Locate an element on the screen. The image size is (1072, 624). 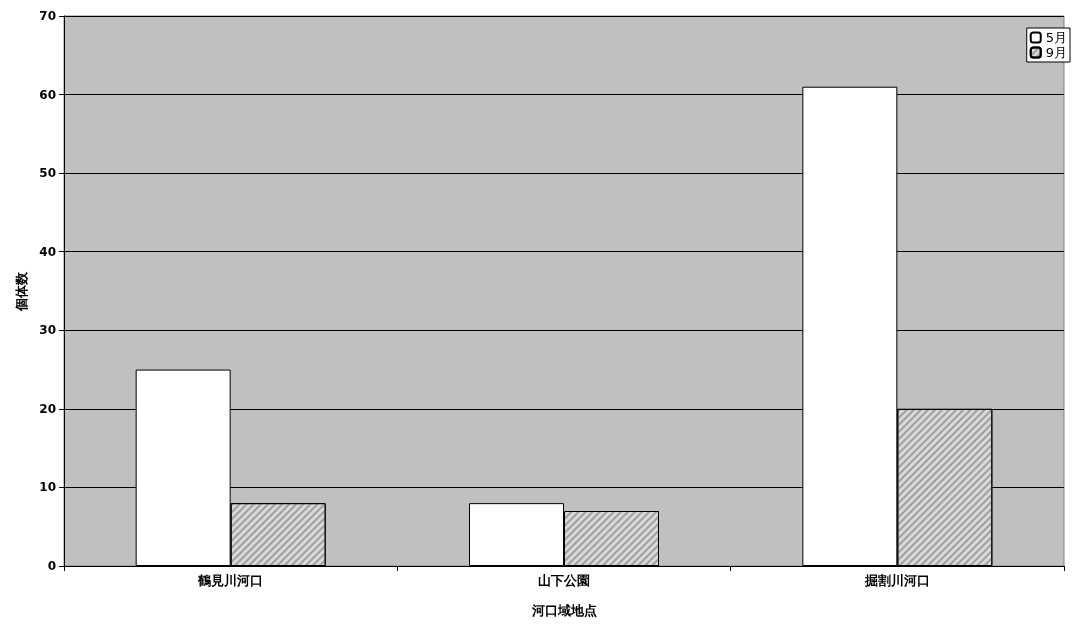
y-tick-label: 20 is located at coordinates (47, 408).